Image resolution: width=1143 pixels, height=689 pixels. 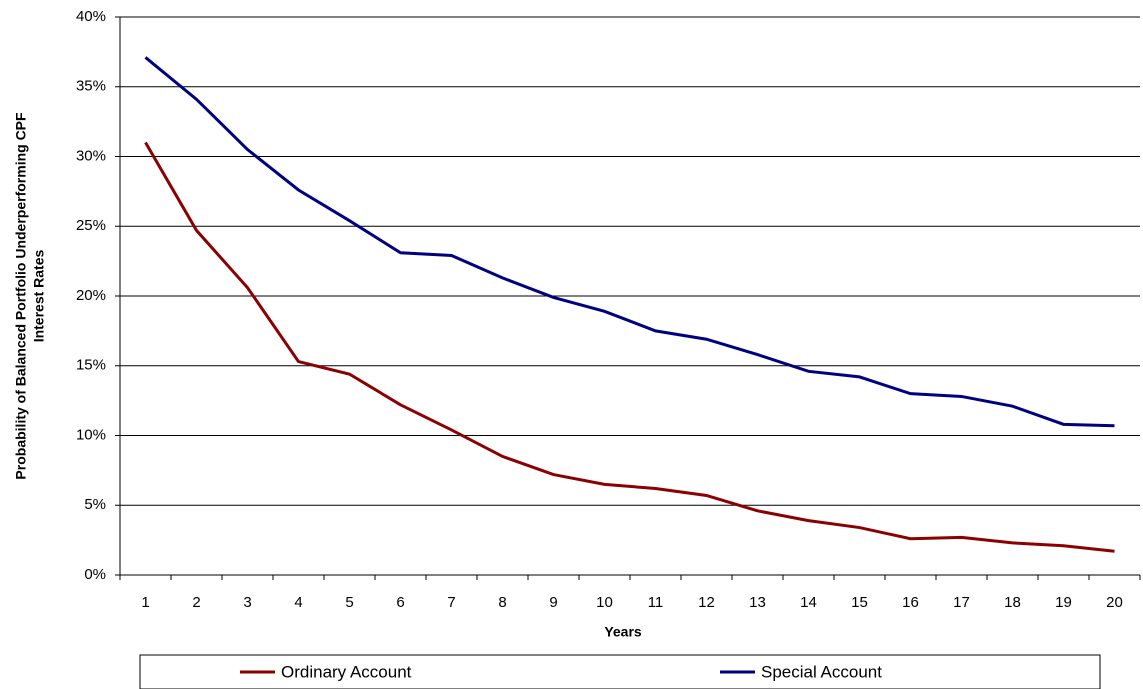 What do you see at coordinates (349, 602) in the screenshot?
I see `x-tick-label: 5` at bounding box center [349, 602].